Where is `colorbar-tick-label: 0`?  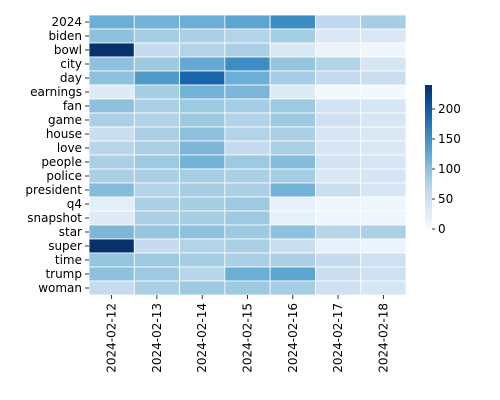 colorbar-tick-label: 0 is located at coordinates (442, 229).